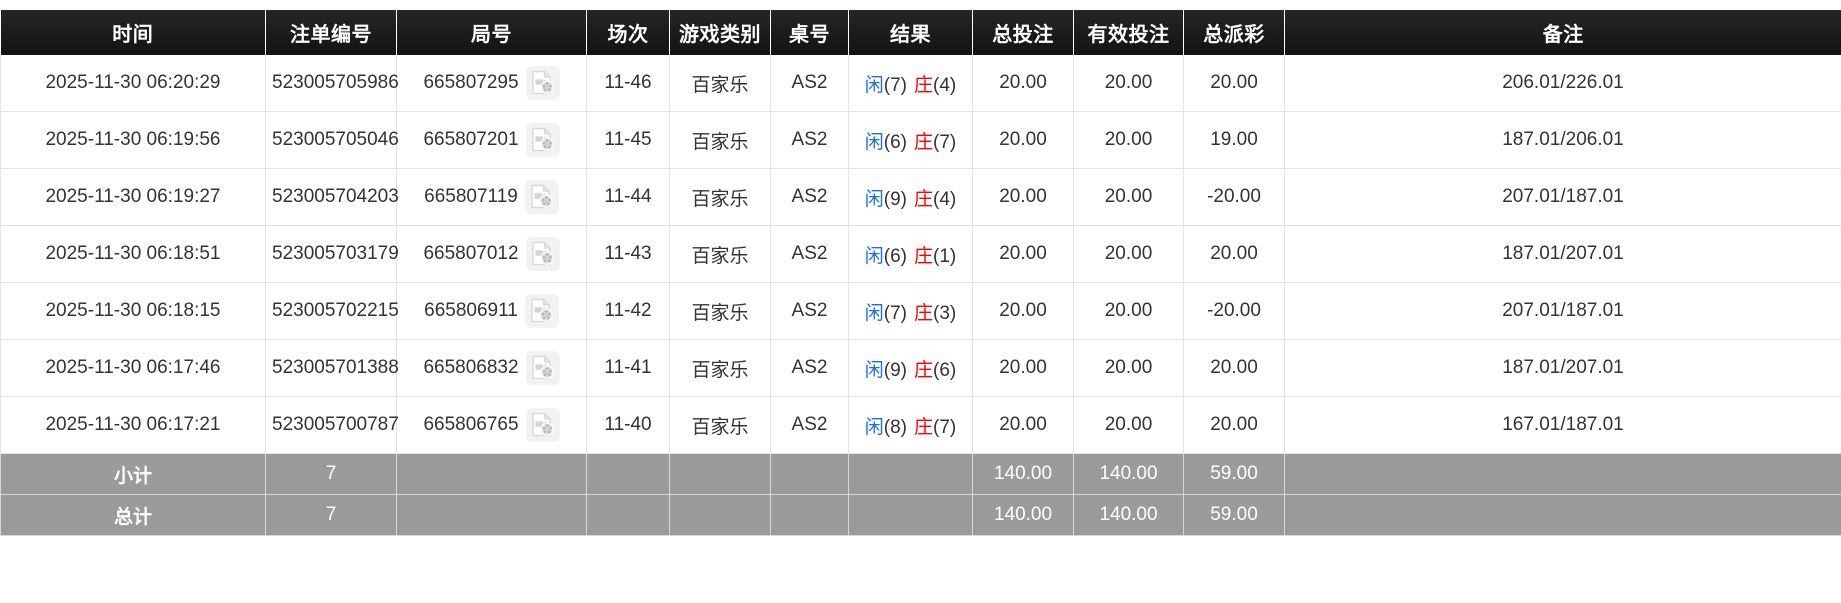 This screenshot has height=603, width=1841. Describe the element at coordinates (910, 32) in the screenshot. I see `column-header-result: 结果` at that location.